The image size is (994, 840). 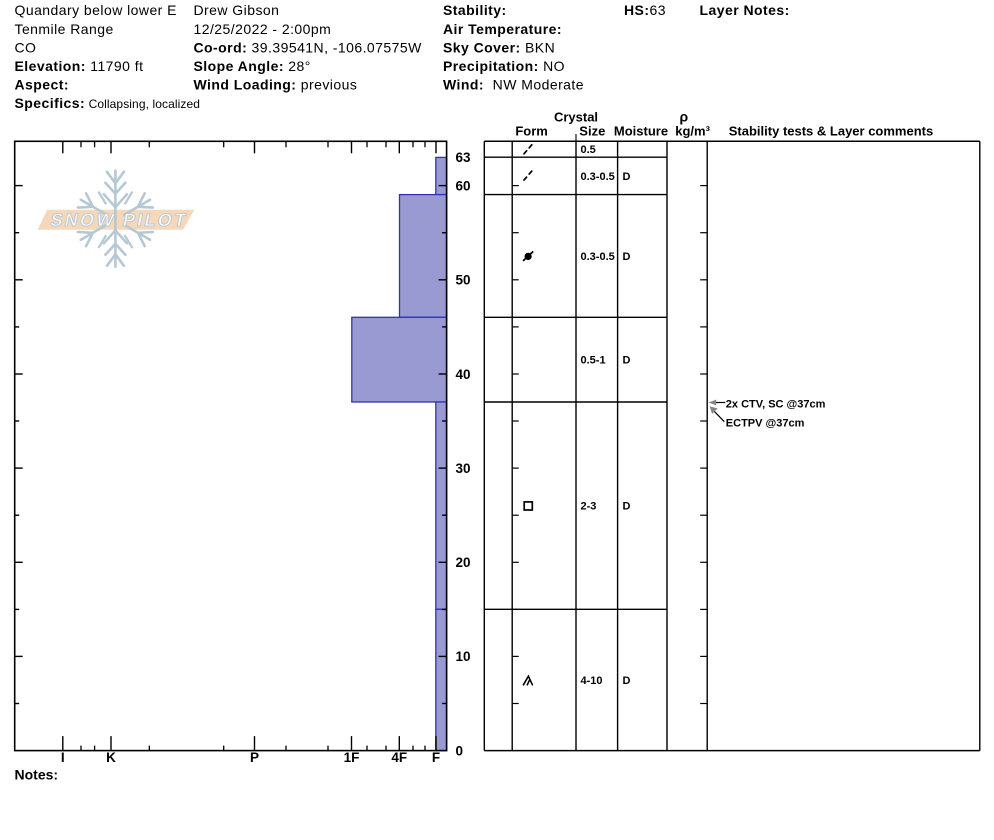 What do you see at coordinates (64, 29) in the screenshot?
I see `svg-text: Tenmile Range` at bounding box center [64, 29].